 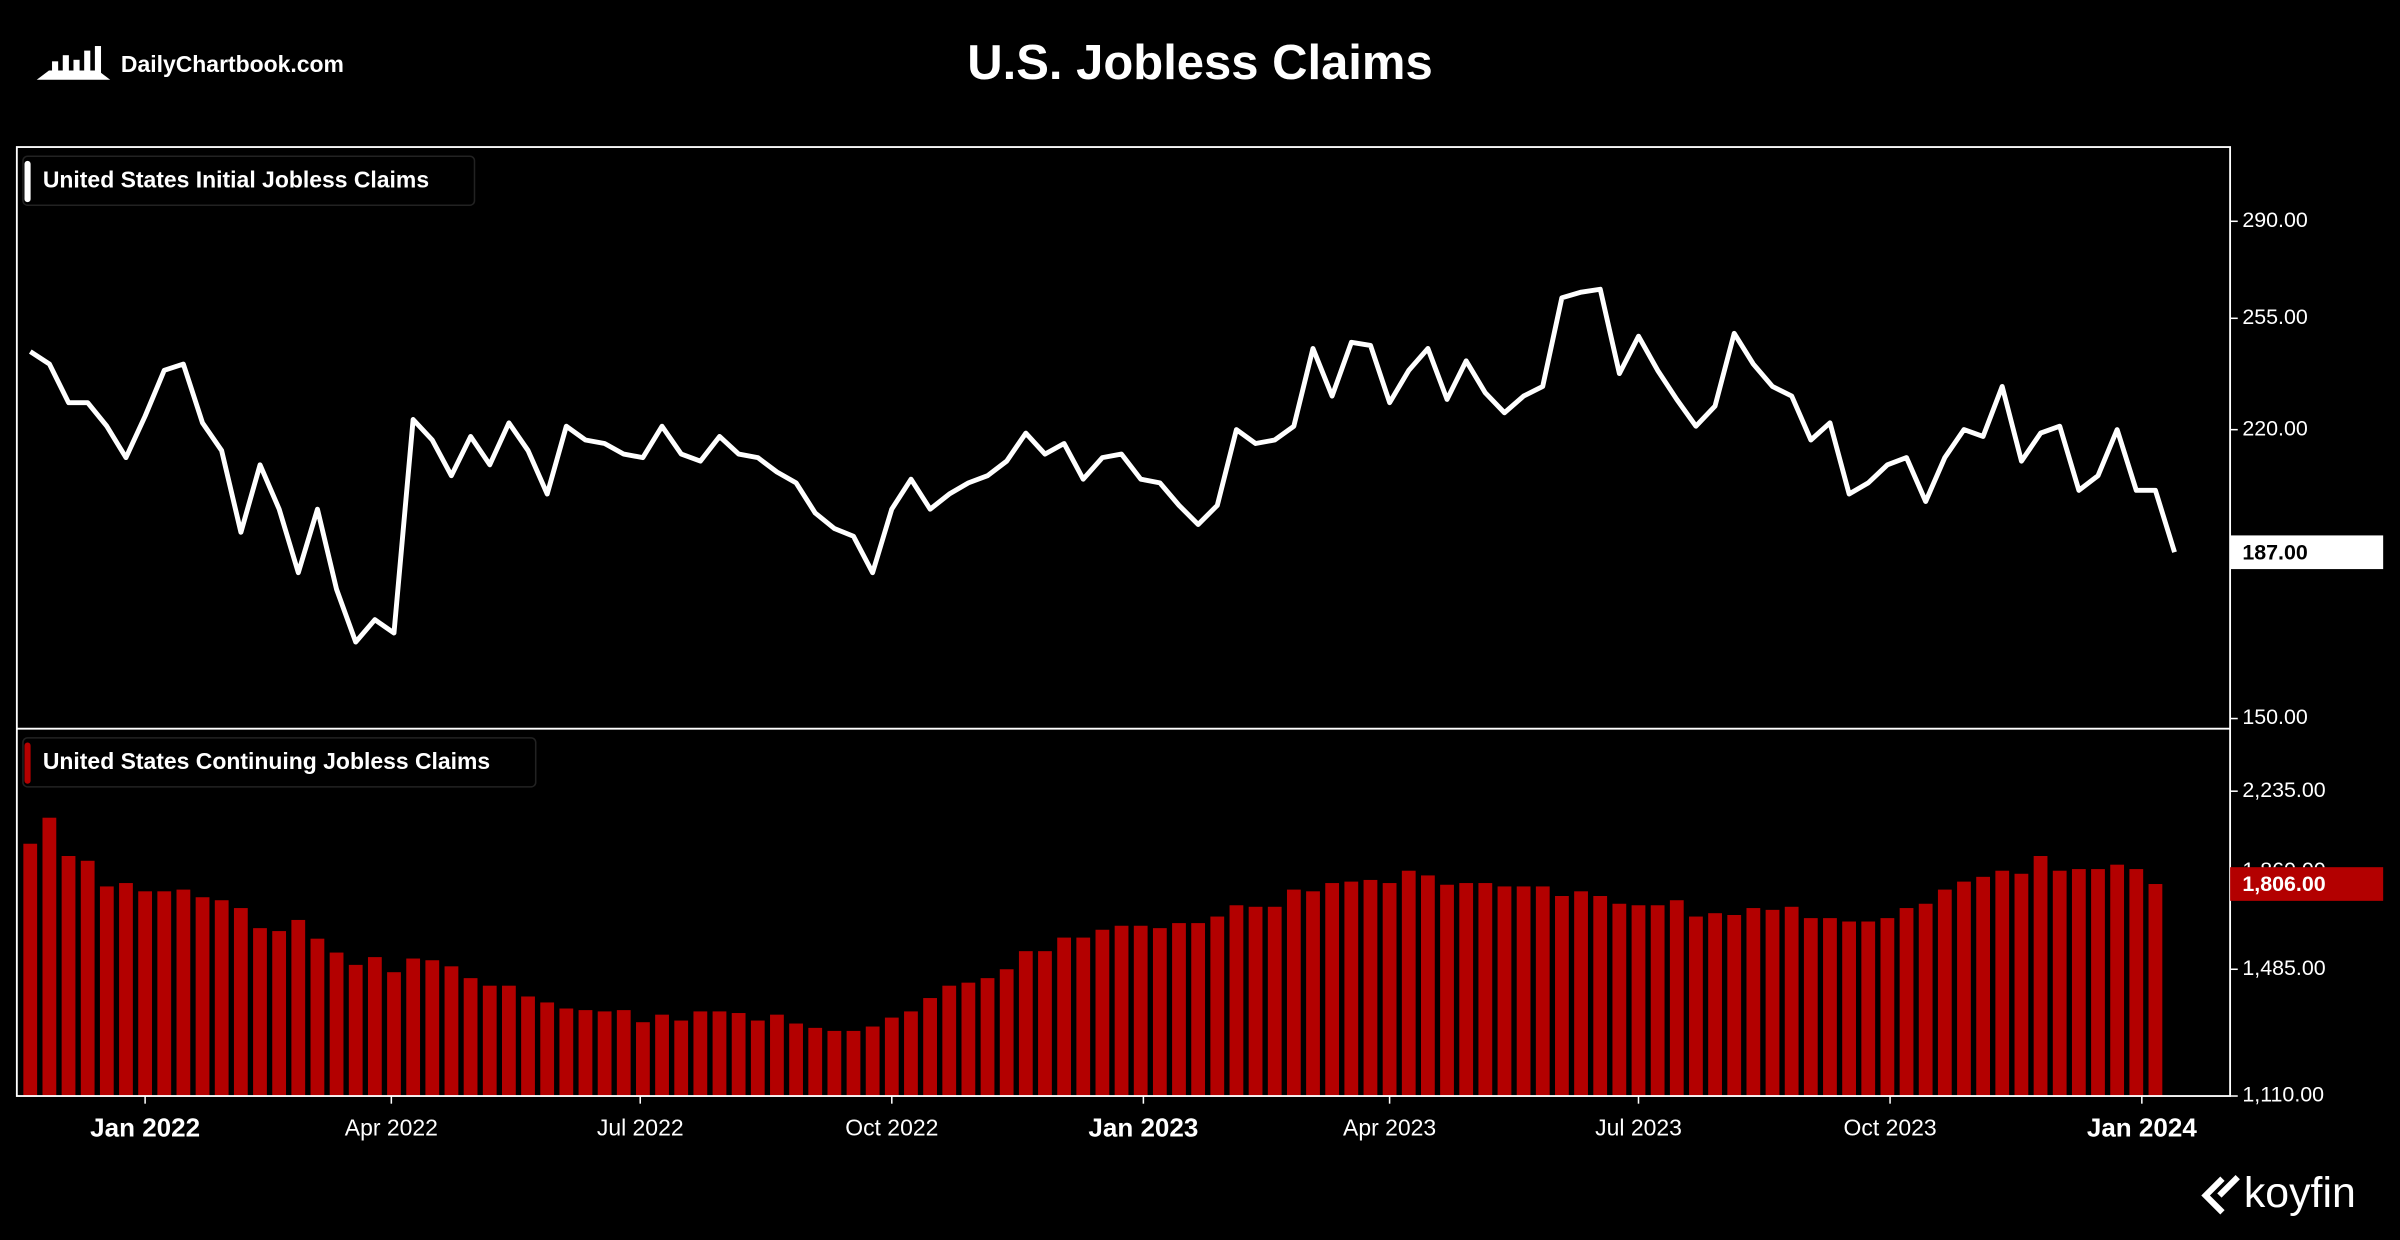 What do you see at coordinates (1389, 1128) in the screenshot?
I see `x-tick-label: Apr 2023` at bounding box center [1389, 1128].